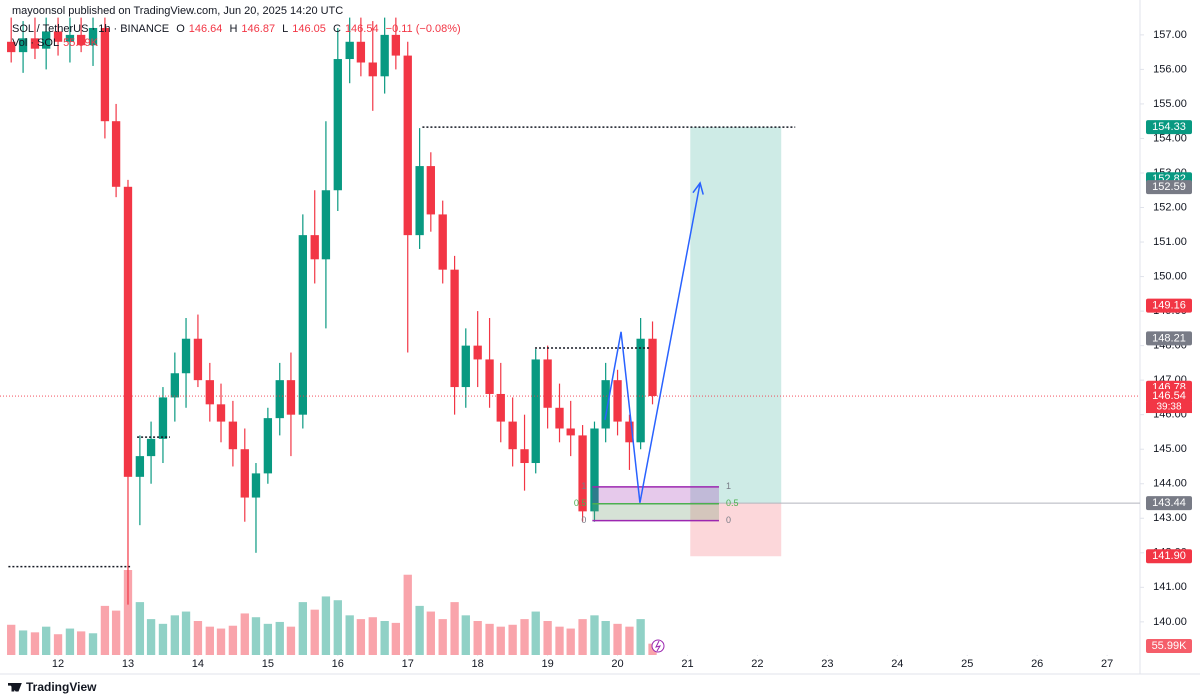 The width and height of the screenshot is (1200, 698). Describe the element at coordinates (1107, 664) in the screenshot. I see `x-tick-label: 27` at that location.